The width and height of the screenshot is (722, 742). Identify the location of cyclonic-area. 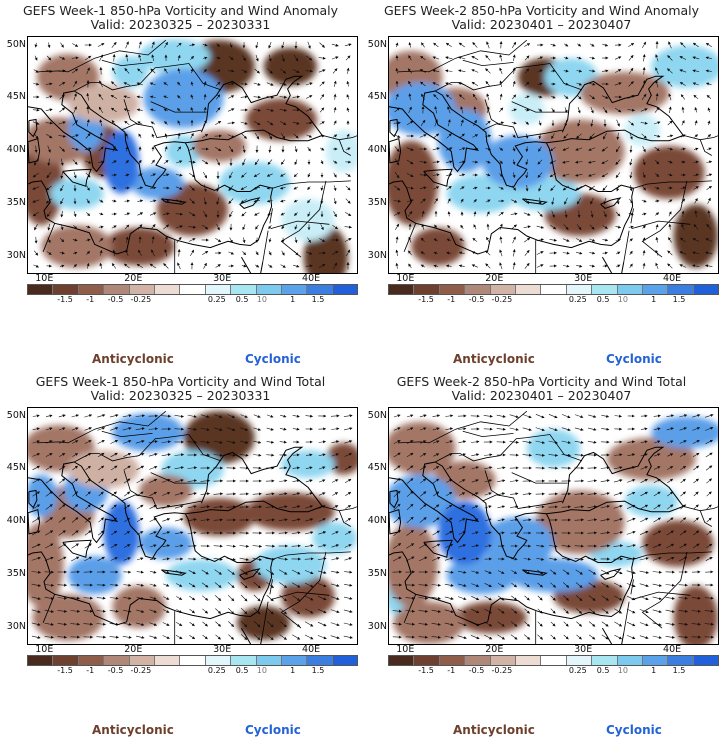
(553, 575).